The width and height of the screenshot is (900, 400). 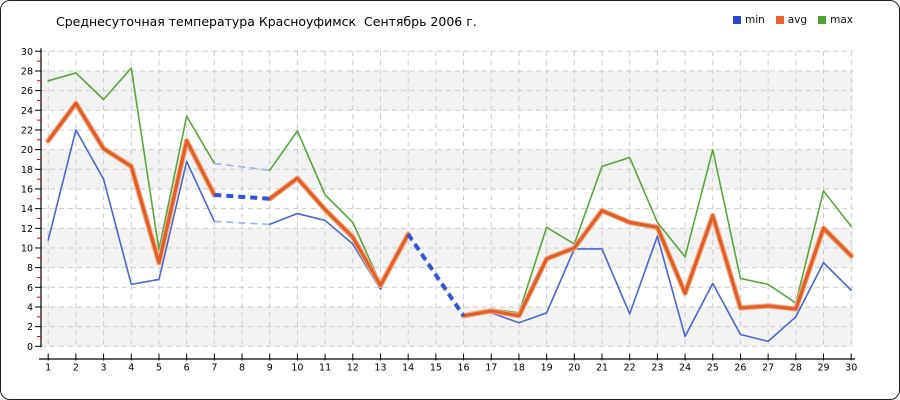 I want to click on min-swatch-icon, so click(x=736, y=20).